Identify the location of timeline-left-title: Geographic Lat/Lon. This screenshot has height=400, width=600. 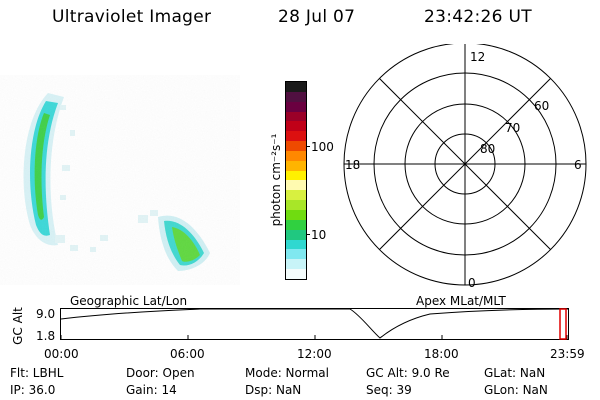
(129, 301).